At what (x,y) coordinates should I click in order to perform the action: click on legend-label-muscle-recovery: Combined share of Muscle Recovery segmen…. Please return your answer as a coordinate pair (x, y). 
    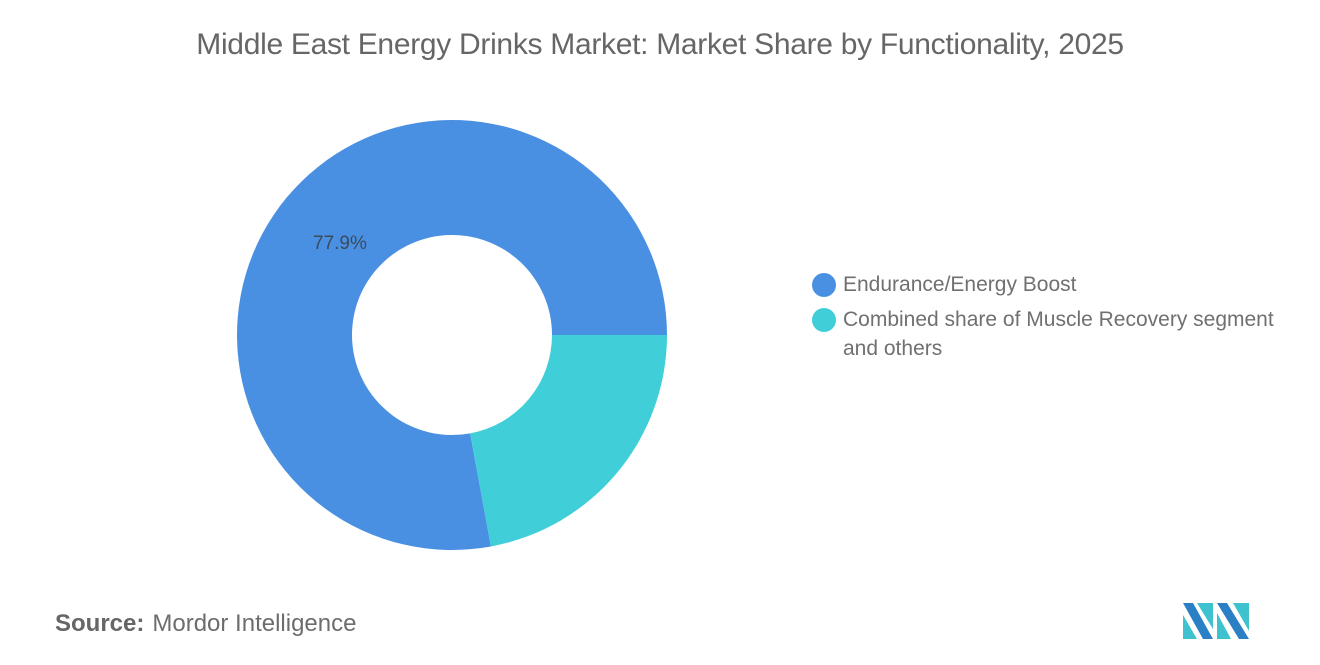
    Looking at the image, I should click on (1058, 334).